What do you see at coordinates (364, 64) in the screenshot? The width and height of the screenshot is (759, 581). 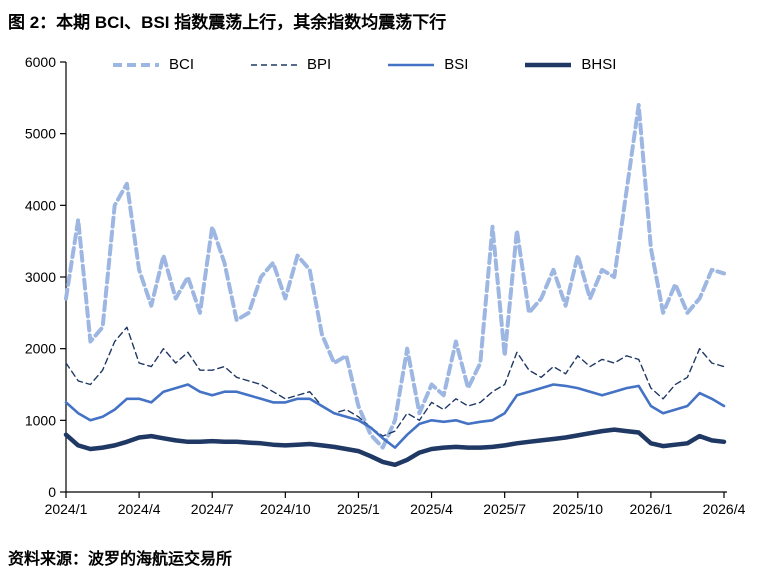 I see `chart-legend: BCI BPI BSI BHSI` at bounding box center [364, 64].